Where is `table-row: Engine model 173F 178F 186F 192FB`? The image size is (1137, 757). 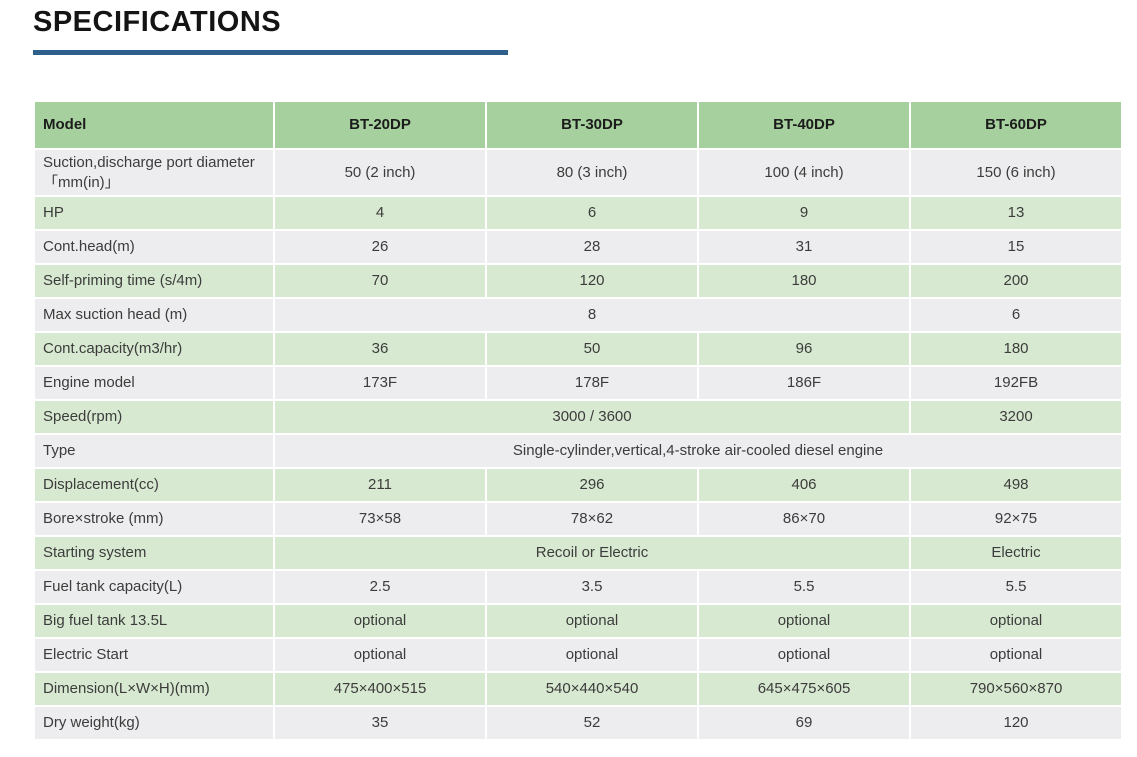 table-row: Engine model 173F 178F 186F 192FB is located at coordinates (578, 383).